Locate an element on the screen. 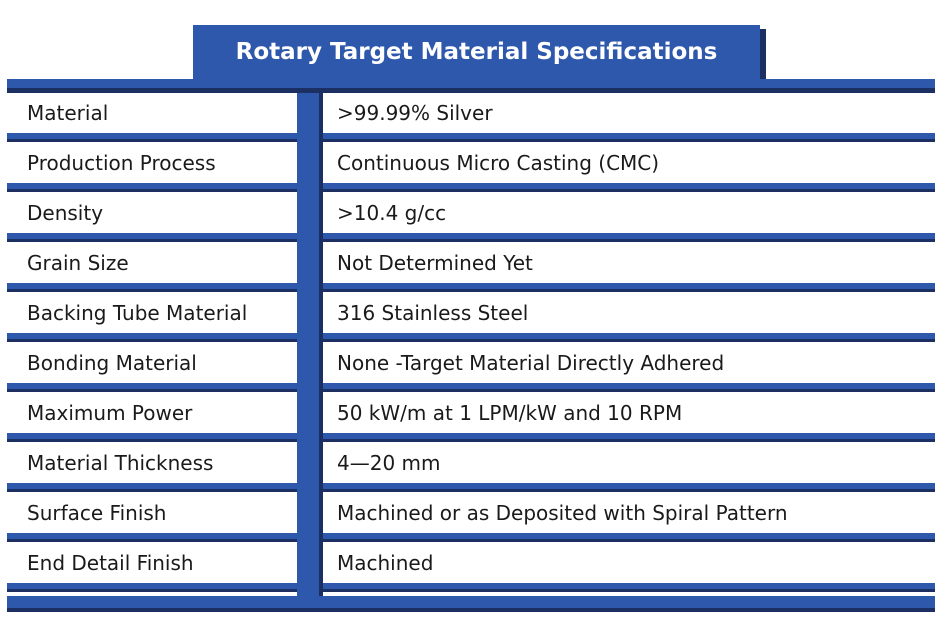 This screenshot has width=946, height=631. table-title: Rotary Target Material Specifications is located at coordinates (476, 52).